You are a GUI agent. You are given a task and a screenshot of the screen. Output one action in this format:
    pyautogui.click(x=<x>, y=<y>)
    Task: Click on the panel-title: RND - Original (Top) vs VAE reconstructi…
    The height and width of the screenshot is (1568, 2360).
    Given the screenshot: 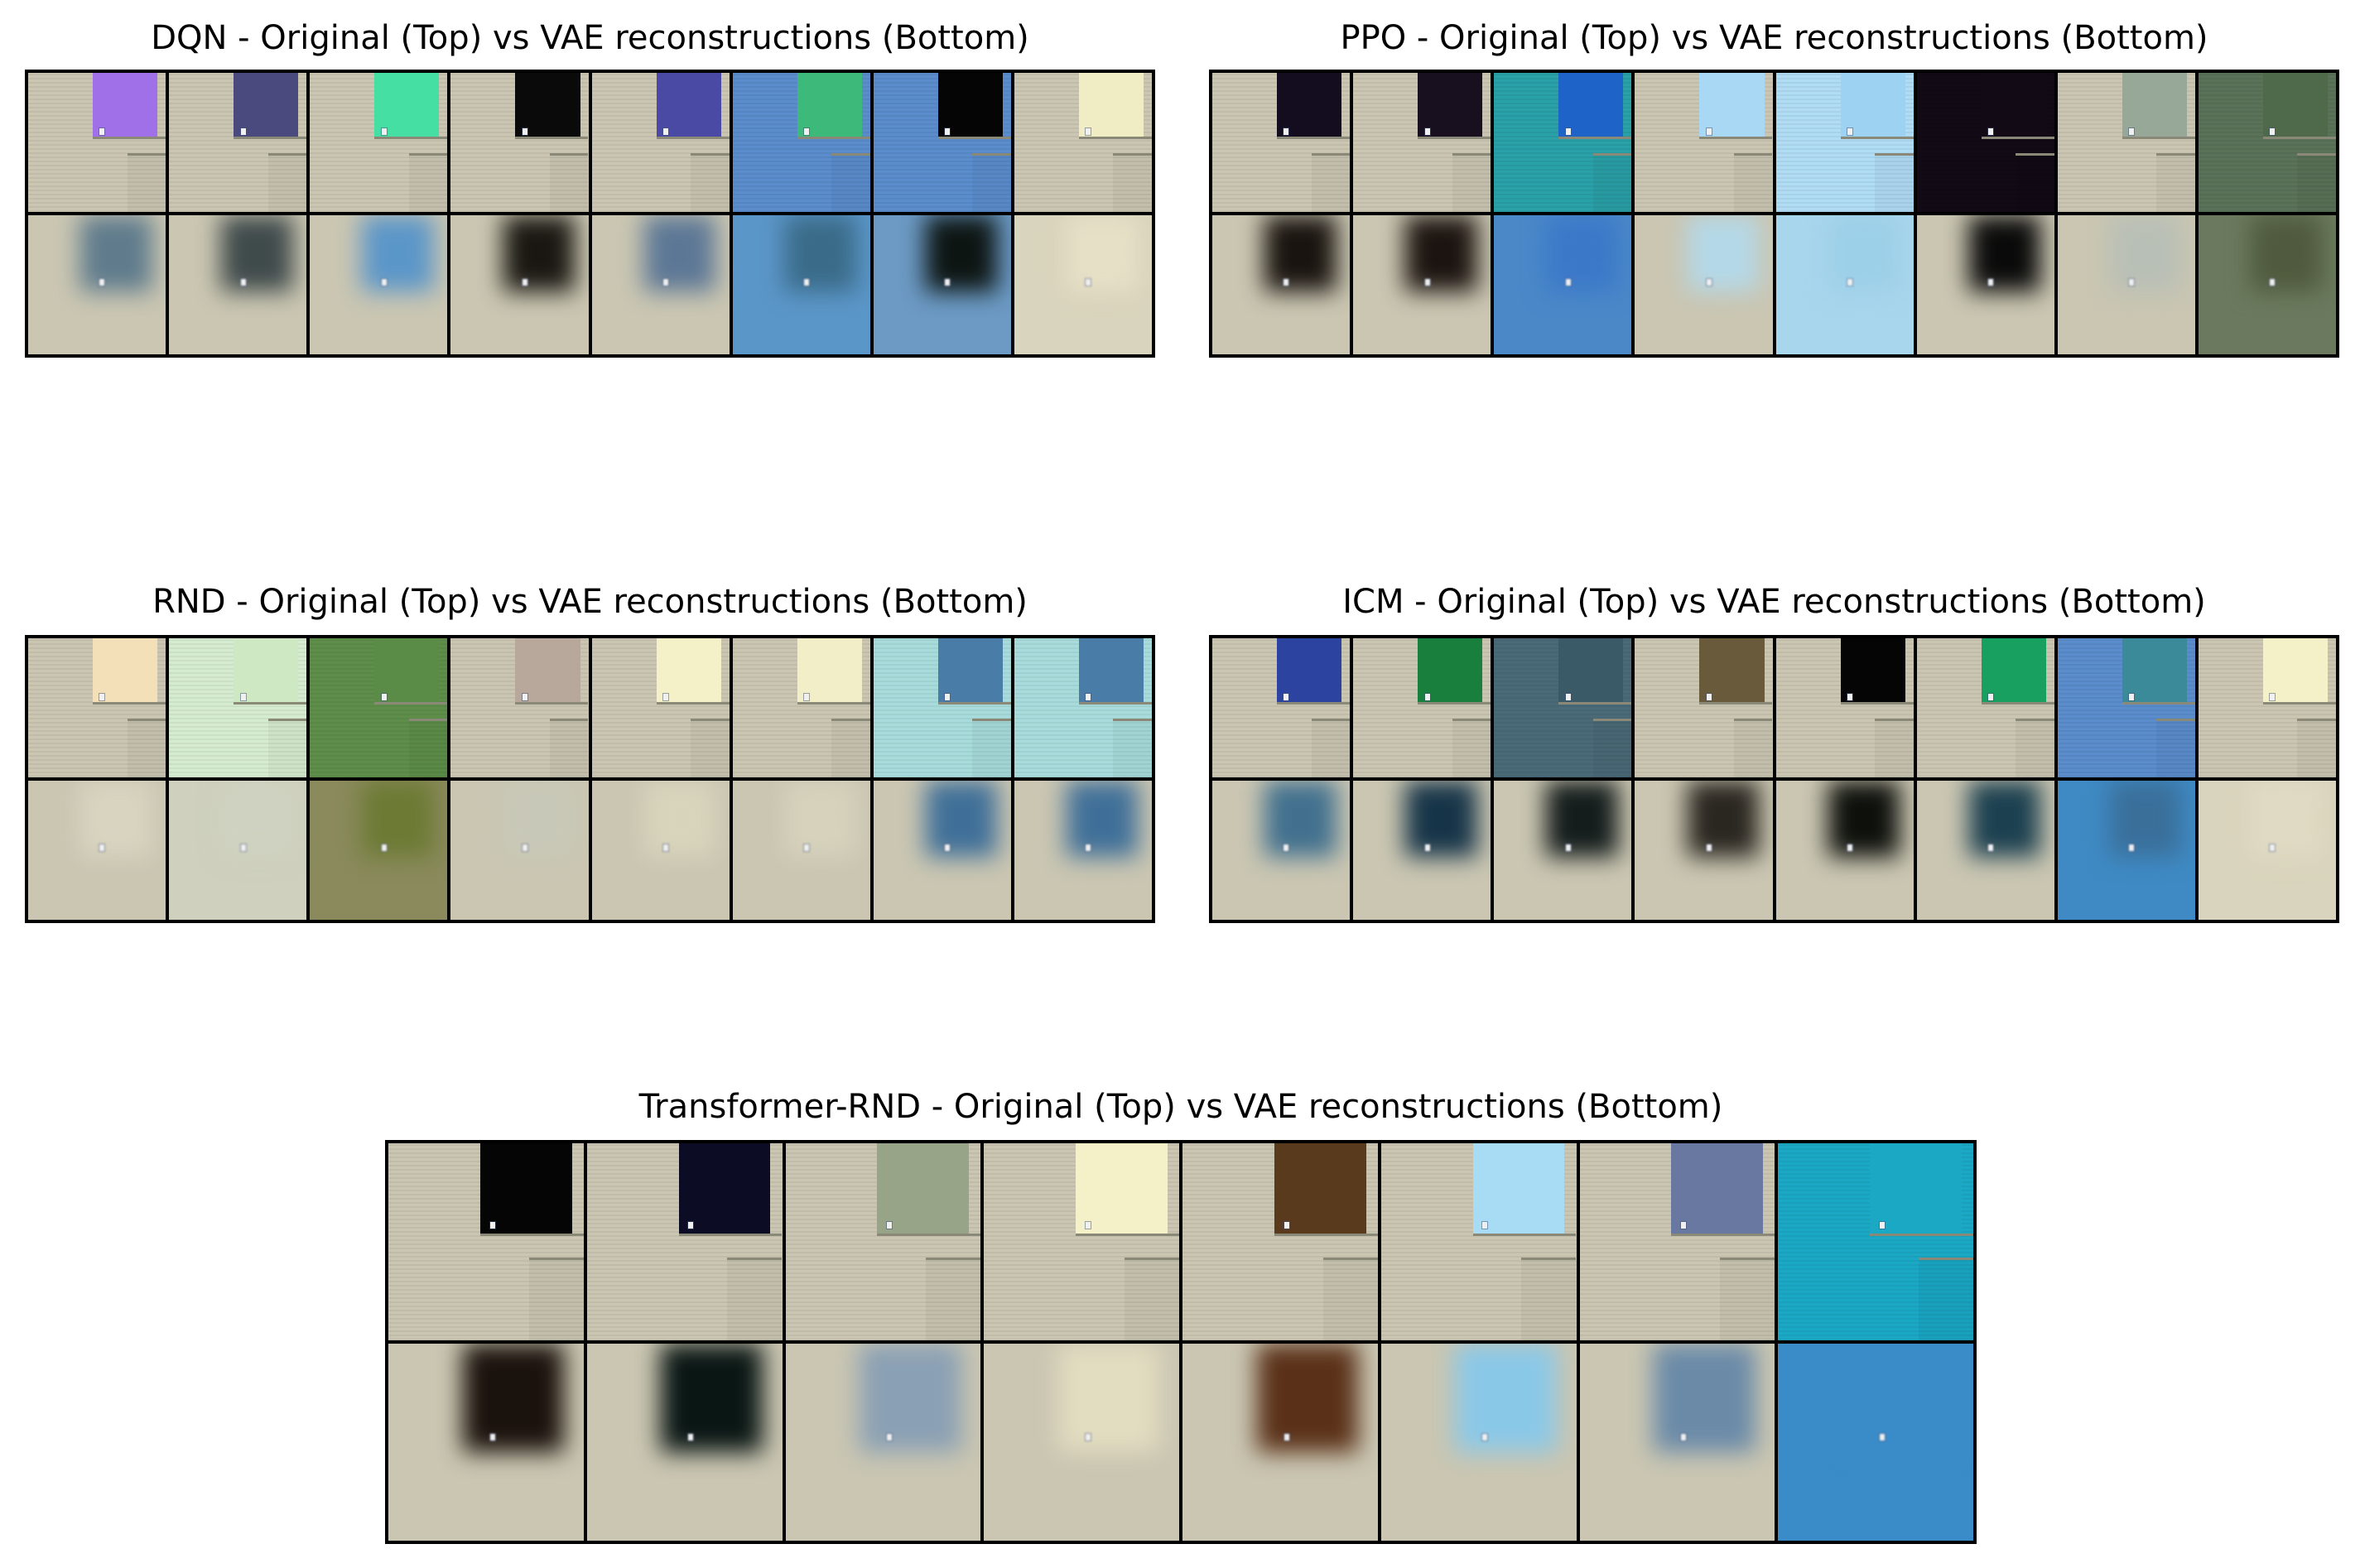 What is the action you would take?
    pyautogui.click(x=590, y=602)
    